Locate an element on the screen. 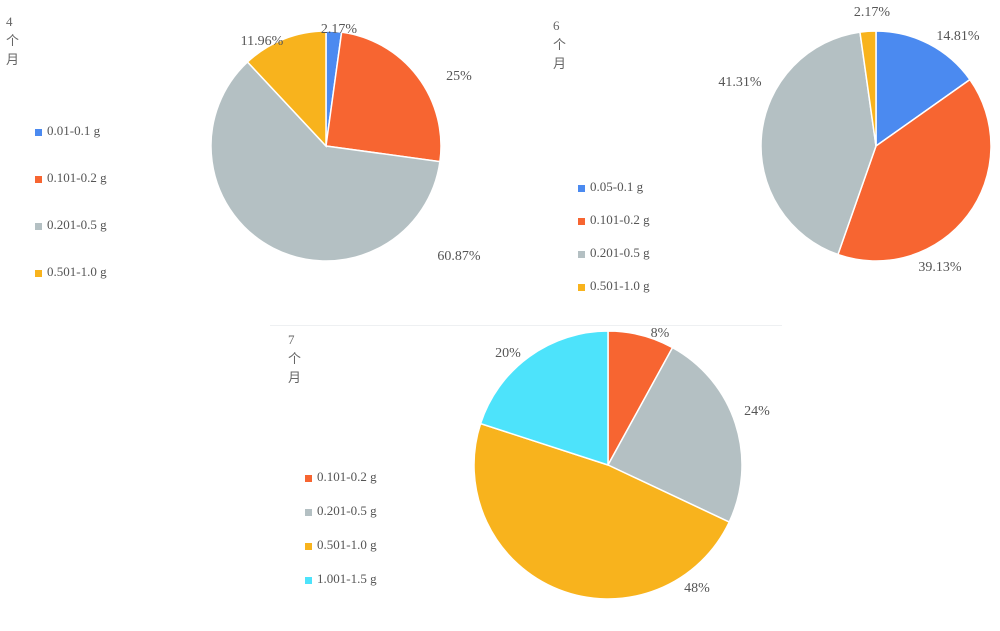 The height and width of the screenshot is (631, 1000). legend-item: 0.01-0.1 g is located at coordinates (67, 131).